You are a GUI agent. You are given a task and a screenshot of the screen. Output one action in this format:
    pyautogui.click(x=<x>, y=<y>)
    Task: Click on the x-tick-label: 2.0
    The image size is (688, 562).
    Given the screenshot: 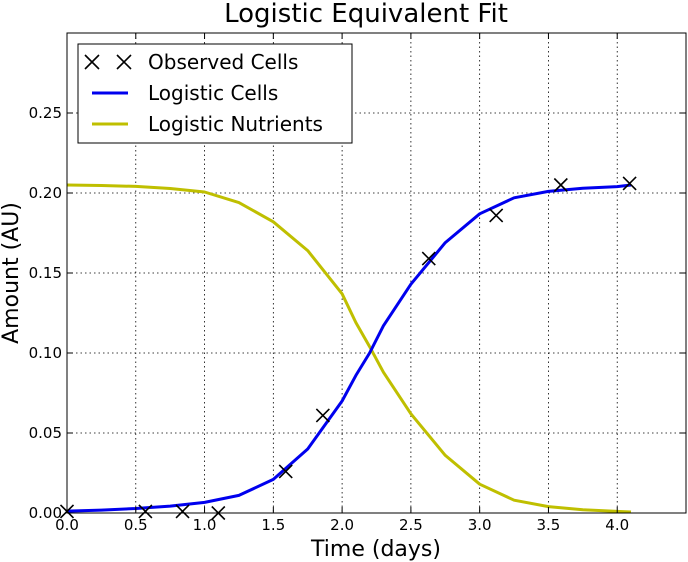 What is the action you would take?
    pyautogui.click(x=342, y=525)
    